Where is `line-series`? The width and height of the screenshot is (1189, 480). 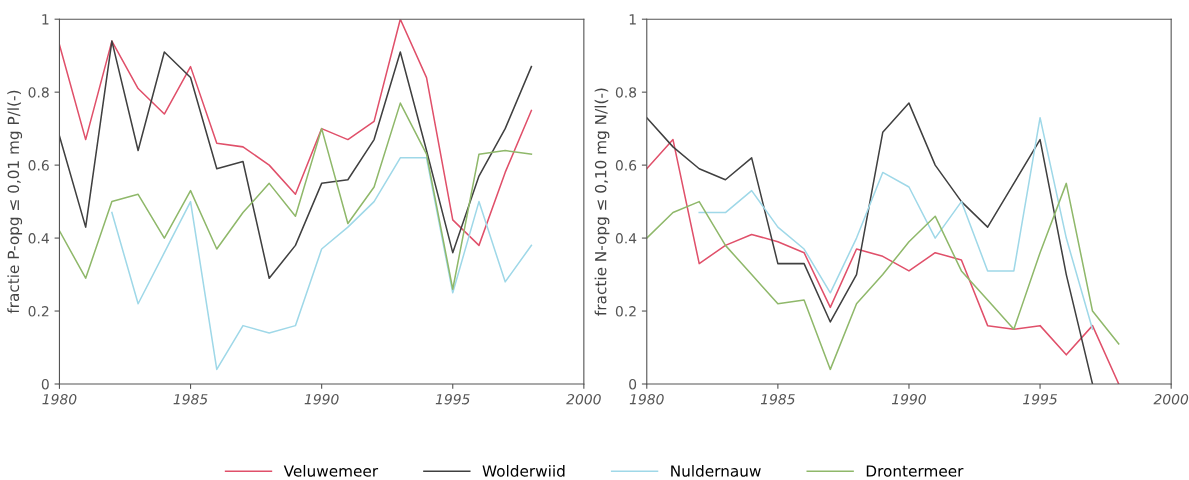 line-series is located at coordinates (896, 223).